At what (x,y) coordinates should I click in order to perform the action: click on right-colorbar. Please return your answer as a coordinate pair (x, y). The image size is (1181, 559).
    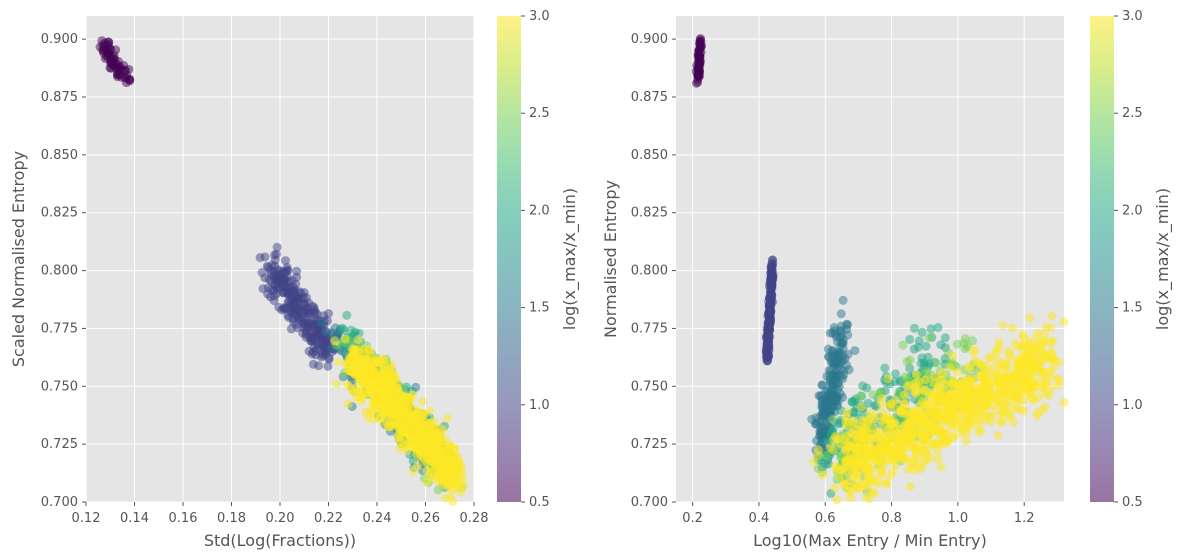
    Looking at the image, I should click on (1102, 259).